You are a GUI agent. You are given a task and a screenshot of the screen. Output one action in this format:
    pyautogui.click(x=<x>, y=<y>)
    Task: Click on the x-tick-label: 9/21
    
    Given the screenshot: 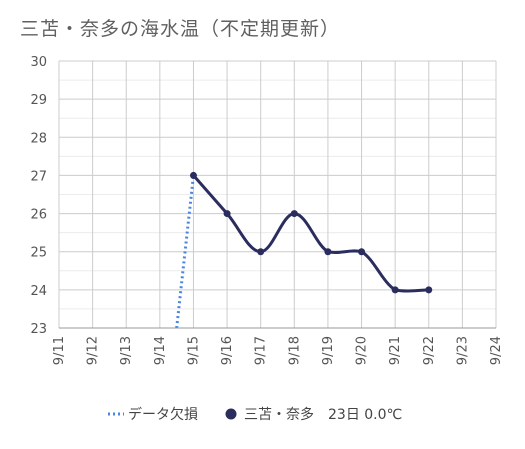 What is the action you would take?
    pyautogui.click(x=395, y=350)
    